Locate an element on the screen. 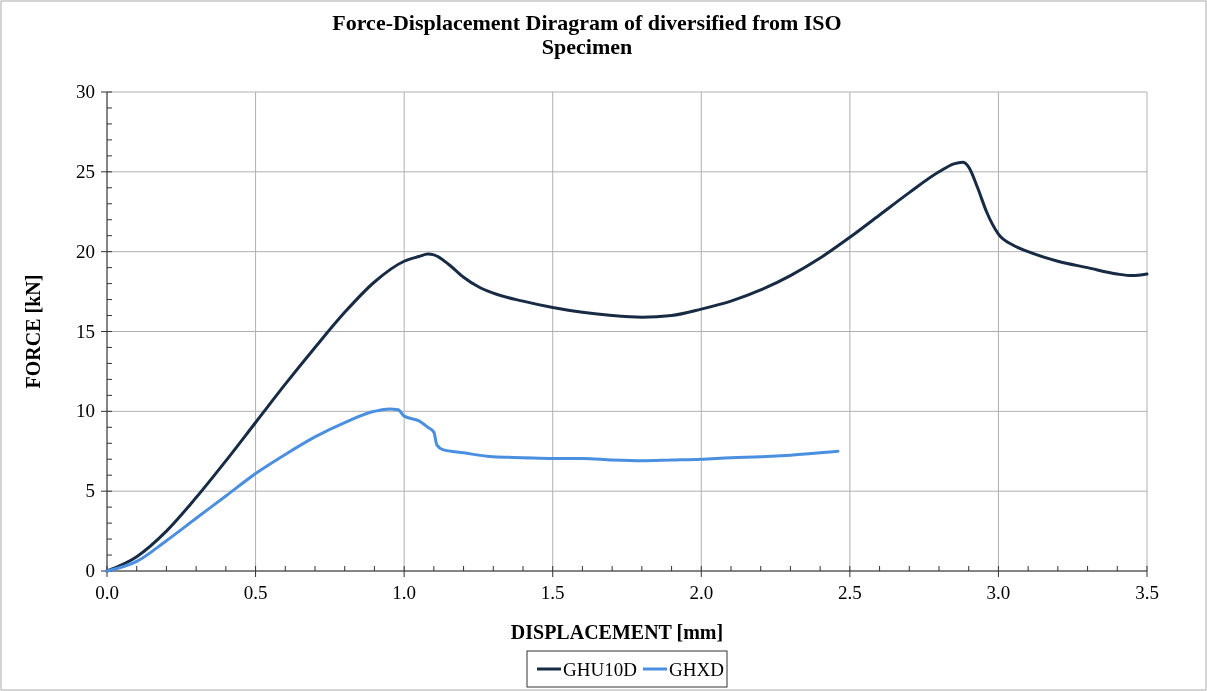 The height and width of the screenshot is (691, 1207). legend-label: GHXD is located at coordinates (696, 669).